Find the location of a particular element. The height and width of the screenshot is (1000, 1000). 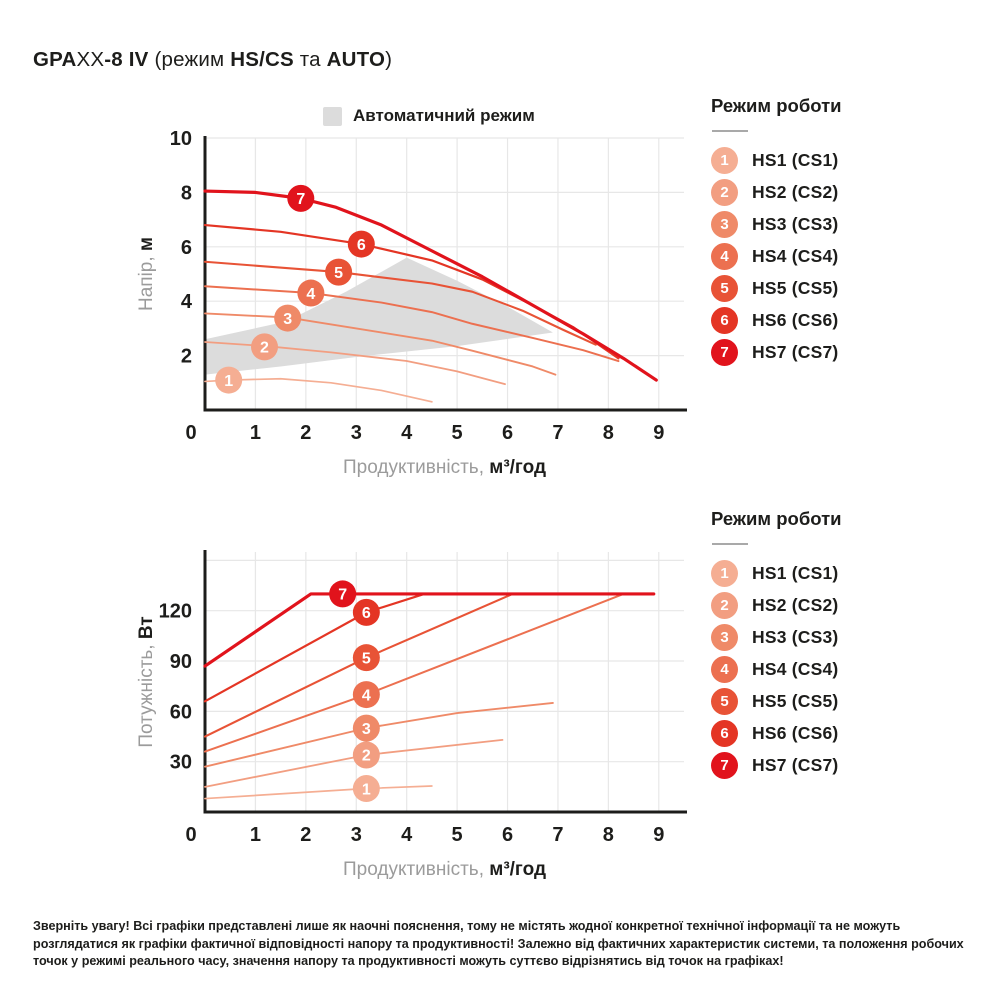

y-axis-title-part: Потужність, is located at coordinates (146, 693).